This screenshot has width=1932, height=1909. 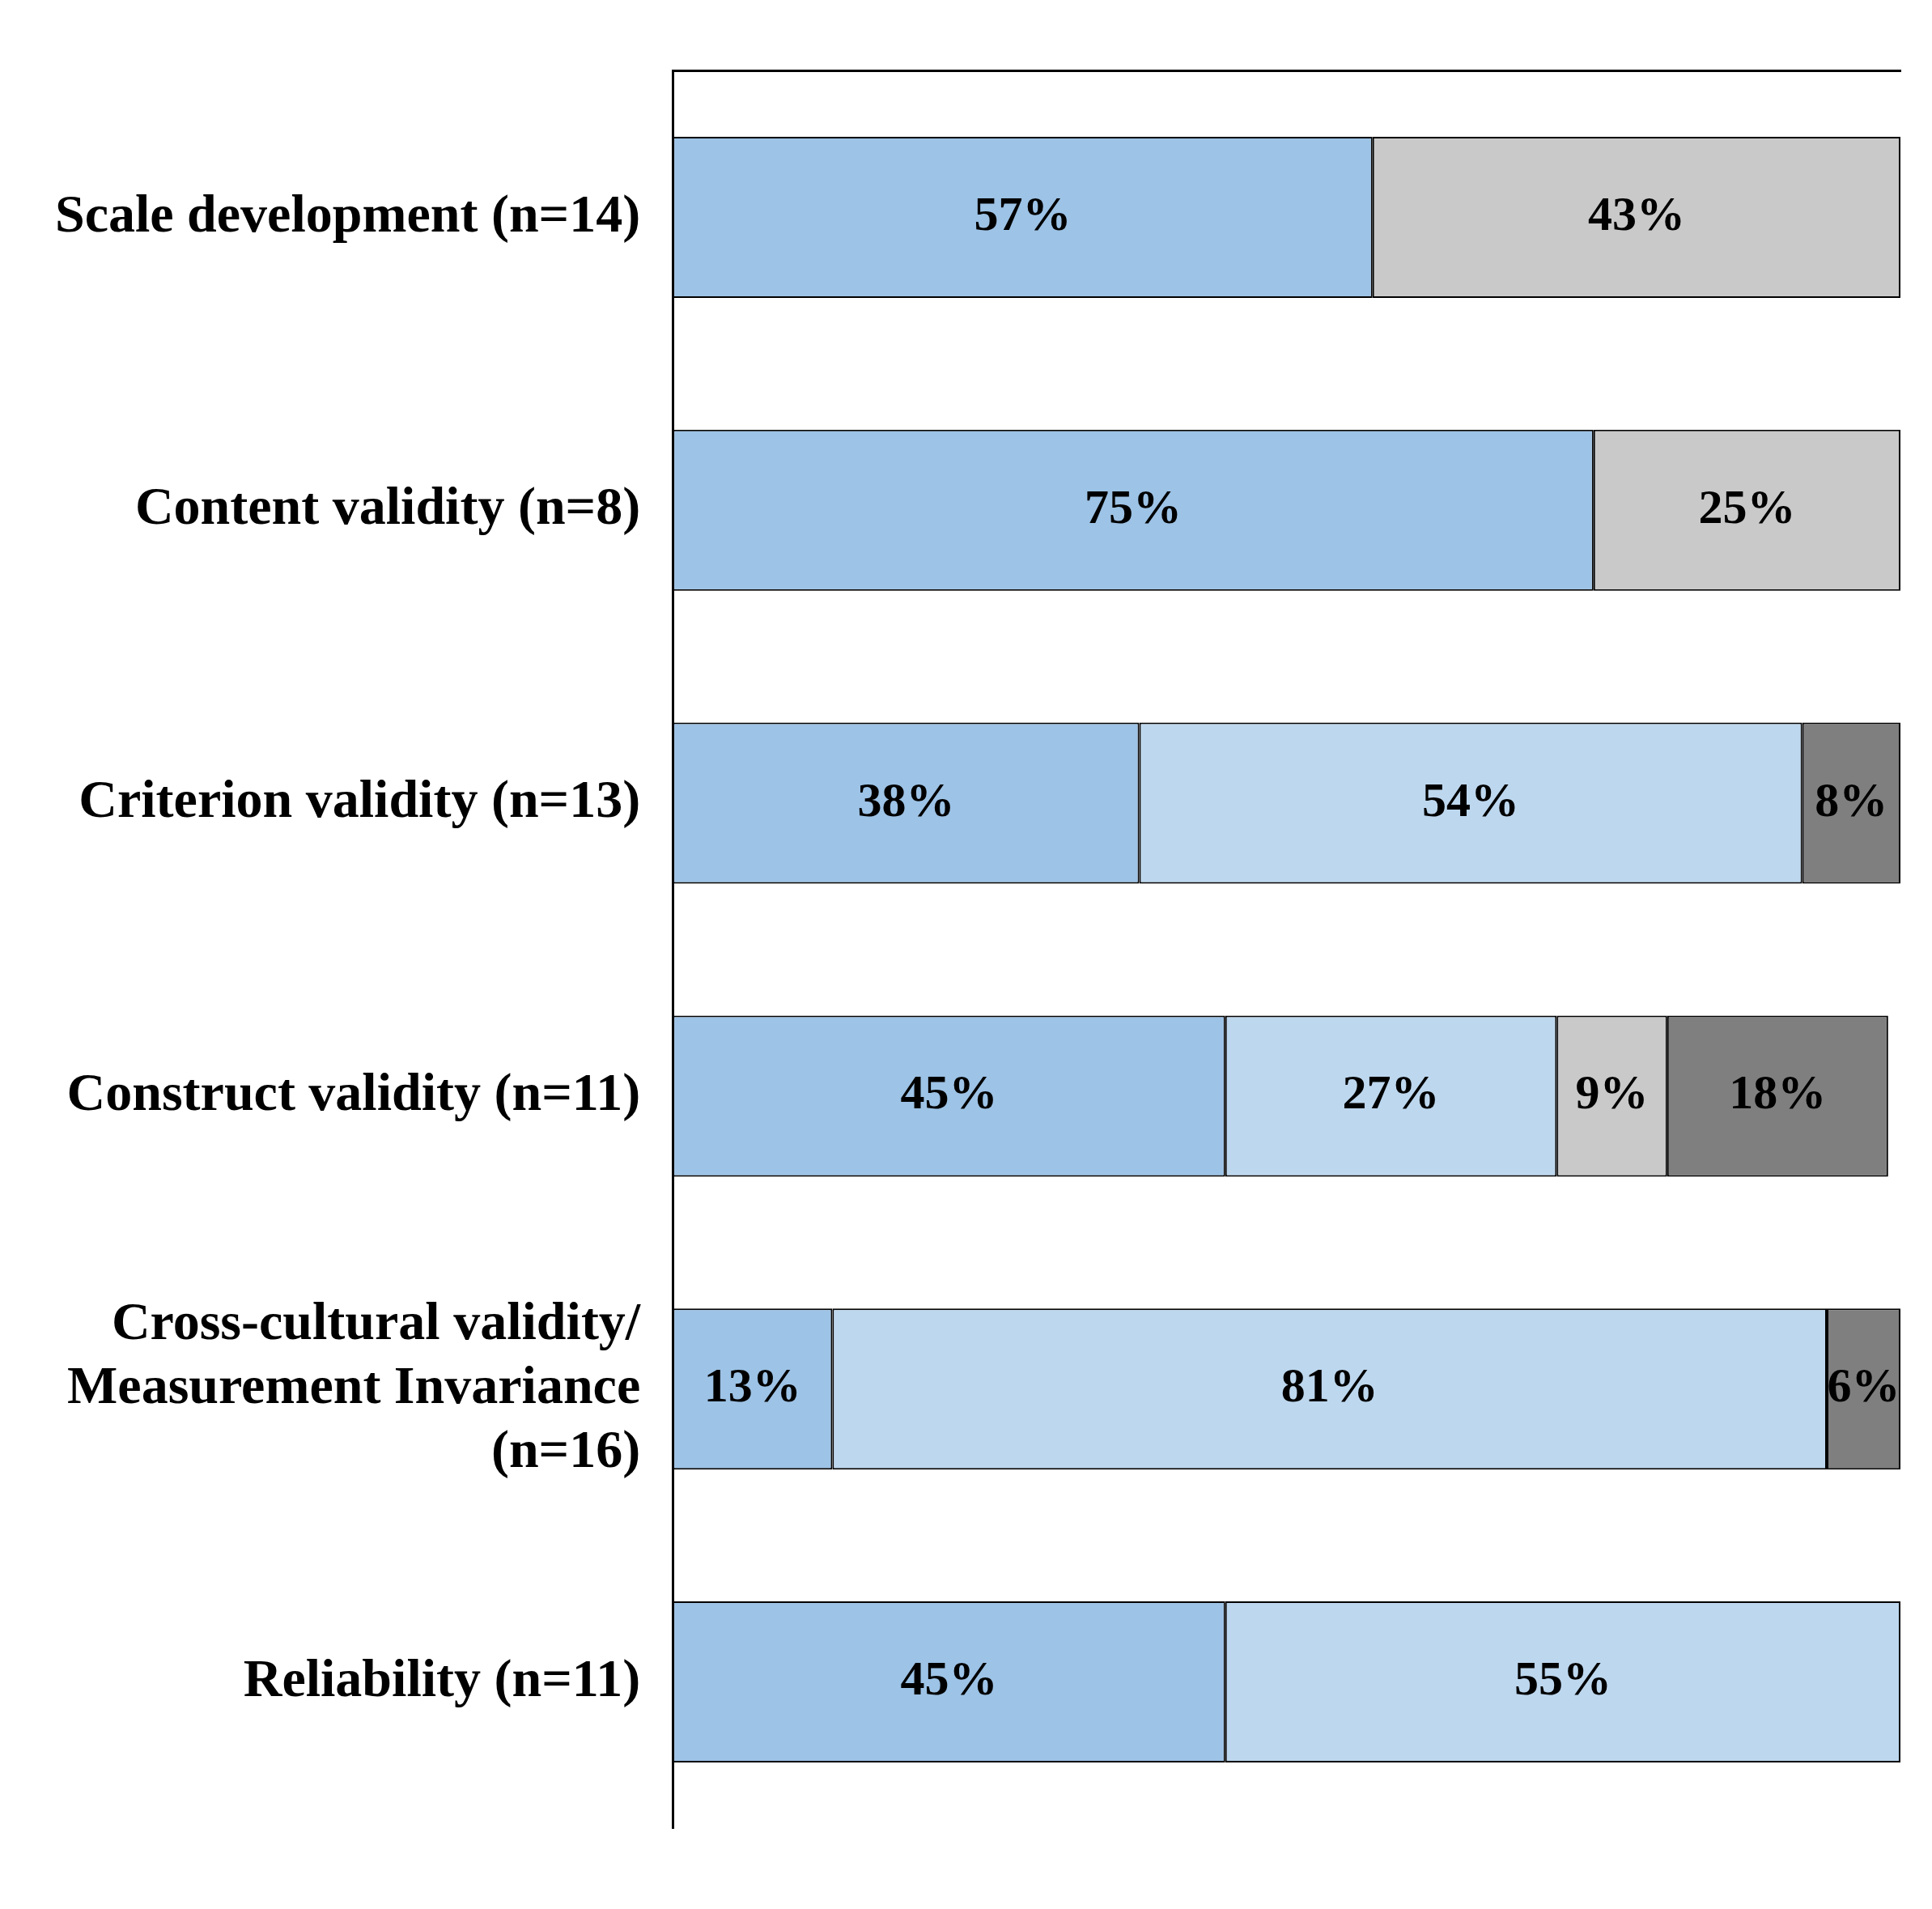 What do you see at coordinates (906, 800) in the screenshot?
I see `data-label: 38%` at bounding box center [906, 800].